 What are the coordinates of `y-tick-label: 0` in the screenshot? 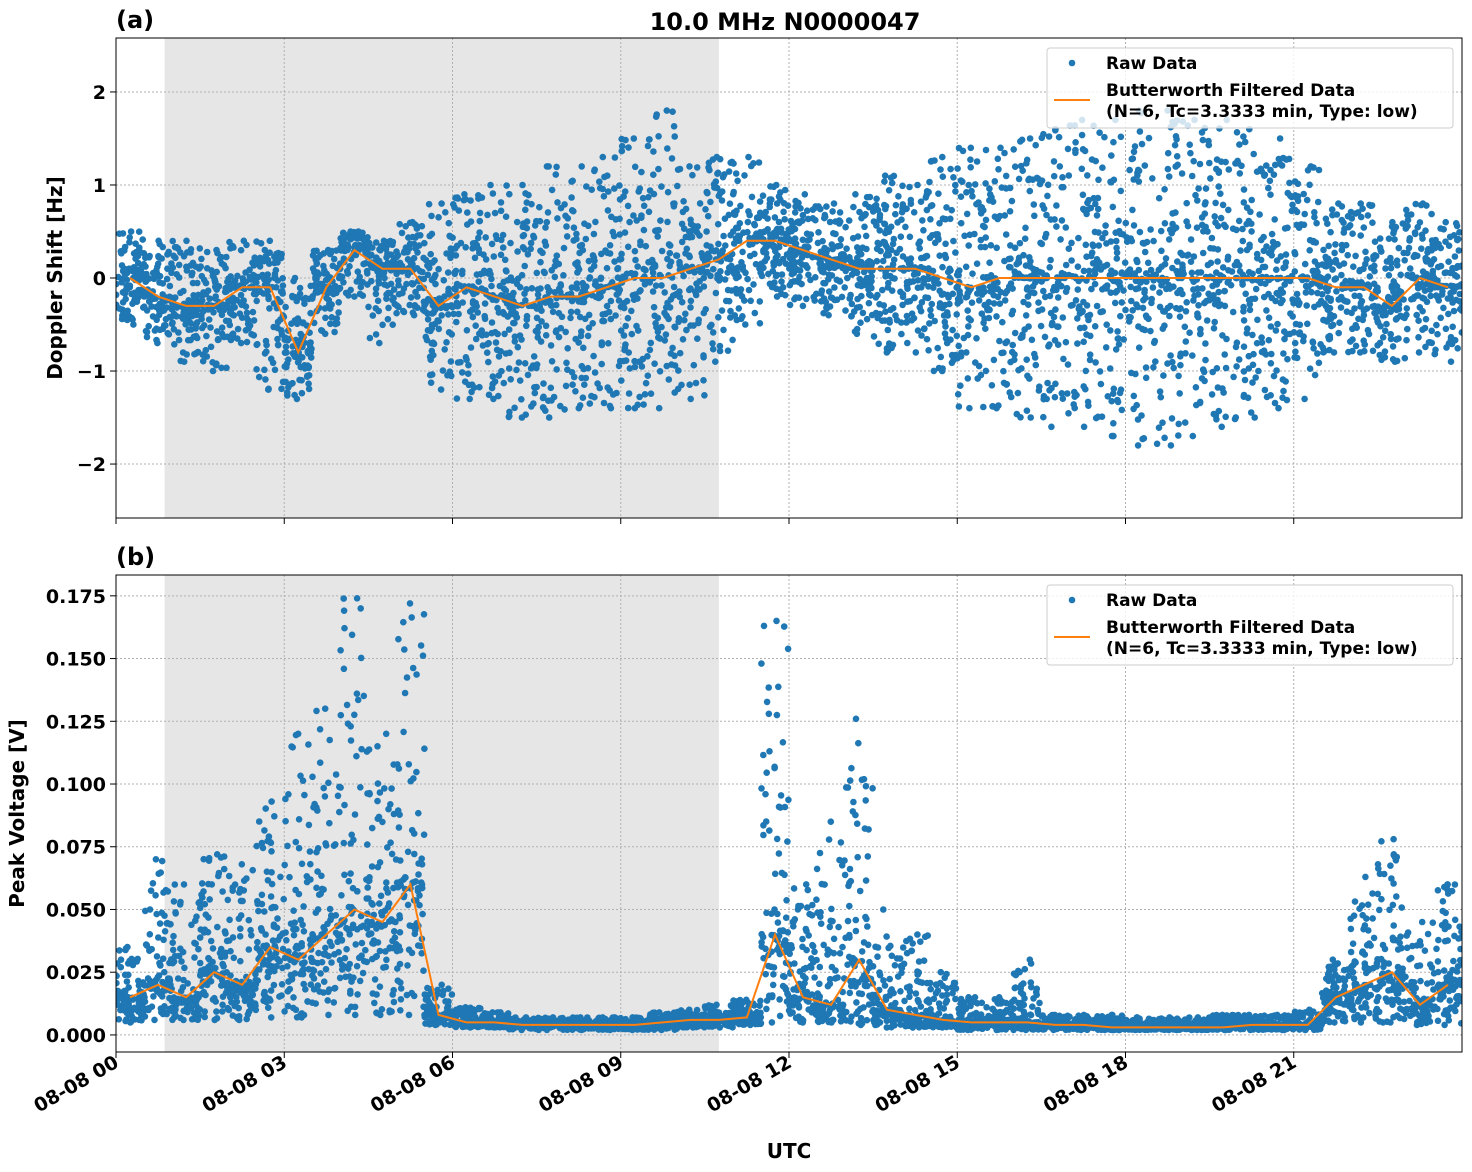 It's located at (99, 279).